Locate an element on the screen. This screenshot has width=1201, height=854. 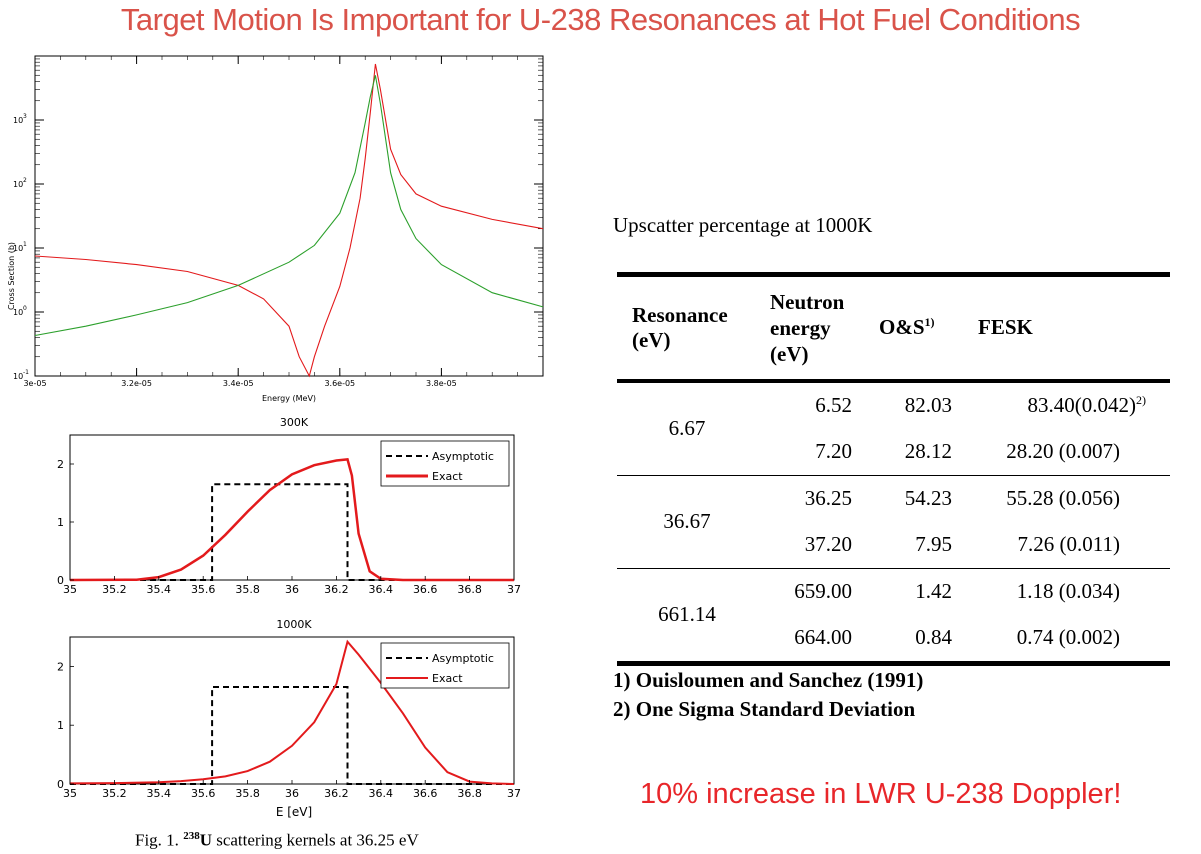
cell-neutron-energy: 7.20 is located at coordinates (833, 451).